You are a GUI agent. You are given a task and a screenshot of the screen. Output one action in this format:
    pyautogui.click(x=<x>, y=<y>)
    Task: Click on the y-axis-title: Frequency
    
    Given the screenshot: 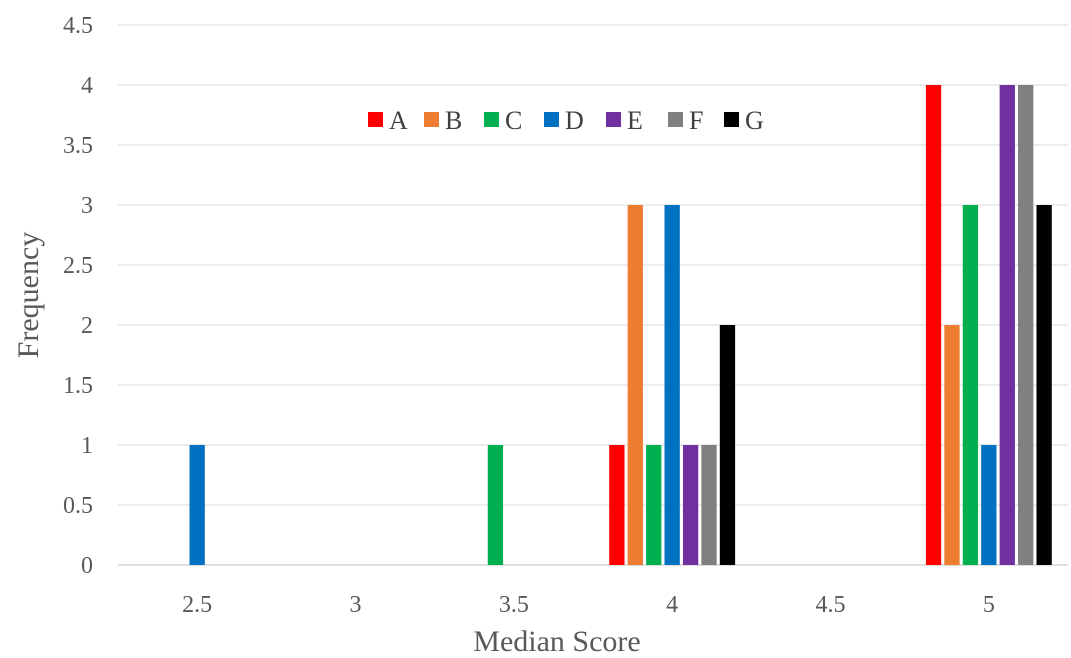 What is the action you would take?
    pyautogui.click(x=28, y=295)
    